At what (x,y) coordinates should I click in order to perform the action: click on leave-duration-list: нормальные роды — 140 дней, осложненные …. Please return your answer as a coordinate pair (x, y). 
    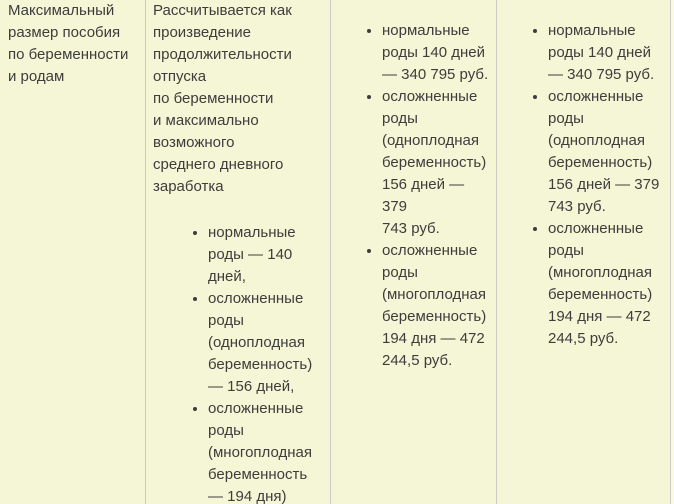
    Looking at the image, I should click on (238, 363).